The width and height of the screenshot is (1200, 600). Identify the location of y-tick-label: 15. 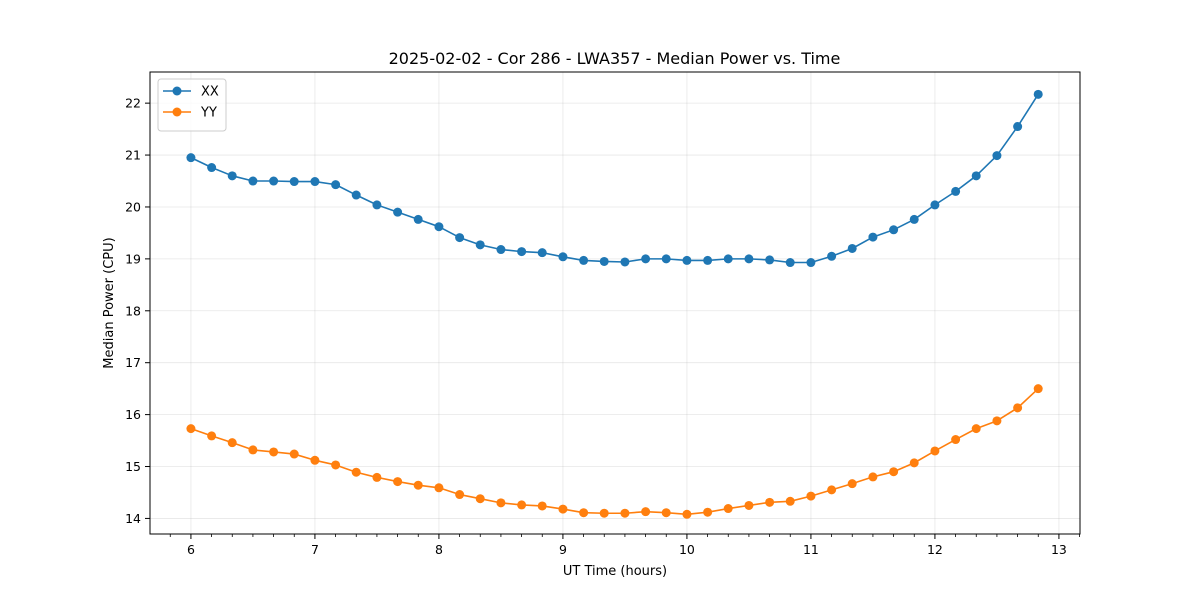
(133, 466).